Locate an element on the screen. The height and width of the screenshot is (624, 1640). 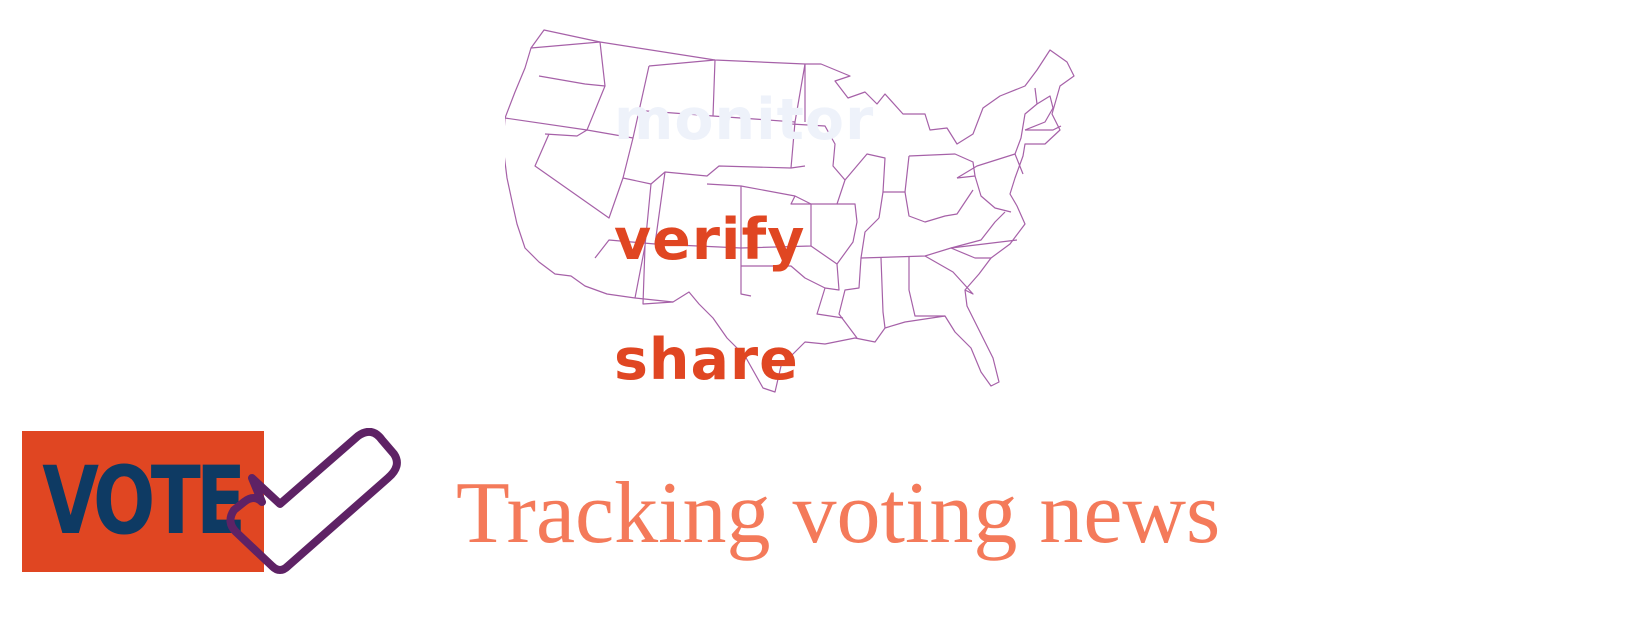
word-verify: verify is located at coordinates (710, 240).